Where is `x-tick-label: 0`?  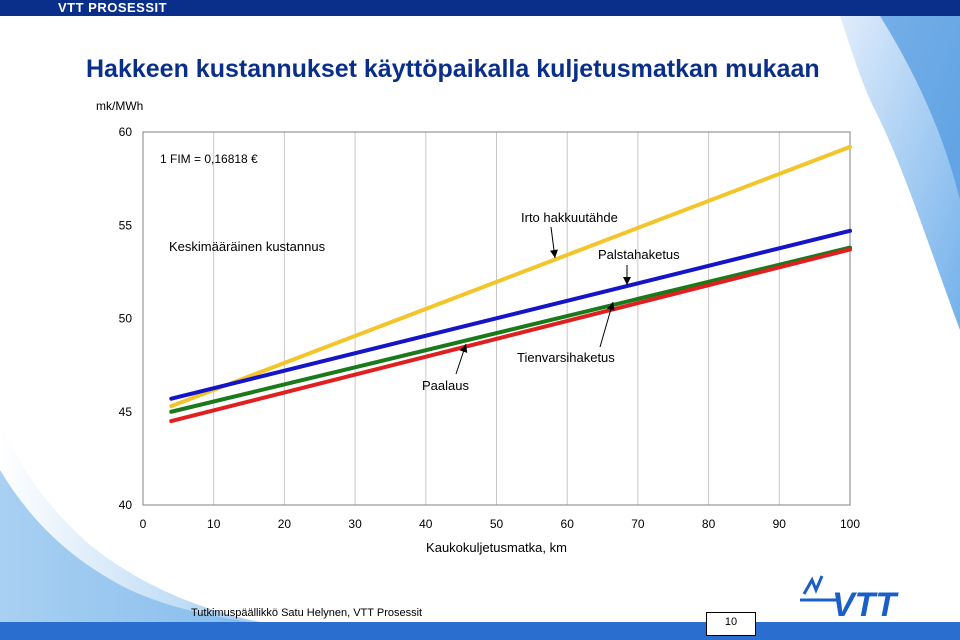 x-tick-label: 0 is located at coordinates (143, 524).